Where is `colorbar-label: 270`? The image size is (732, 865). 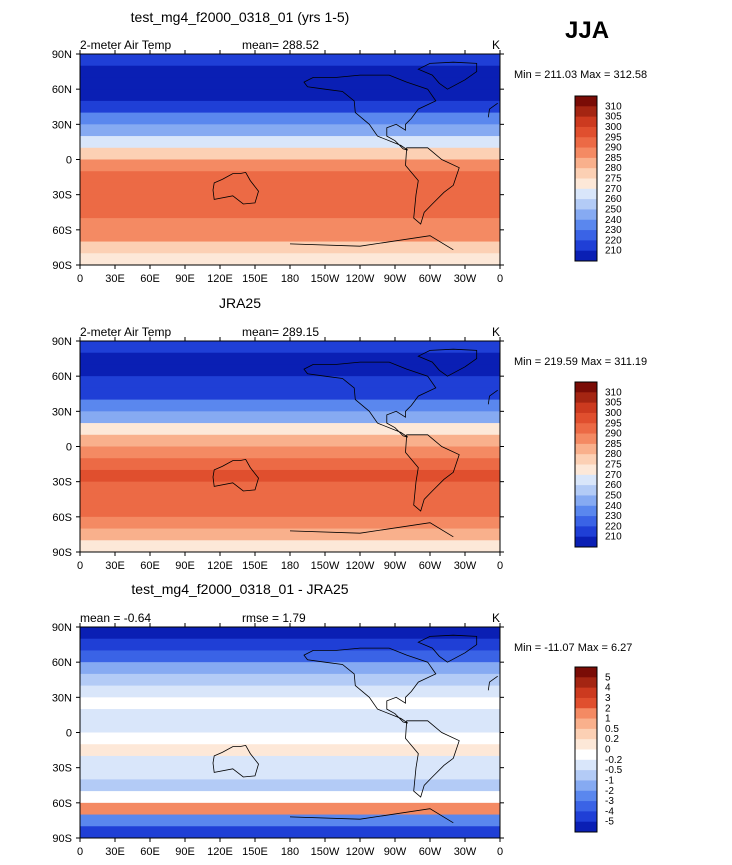 colorbar-label: 270 is located at coordinates (613, 475).